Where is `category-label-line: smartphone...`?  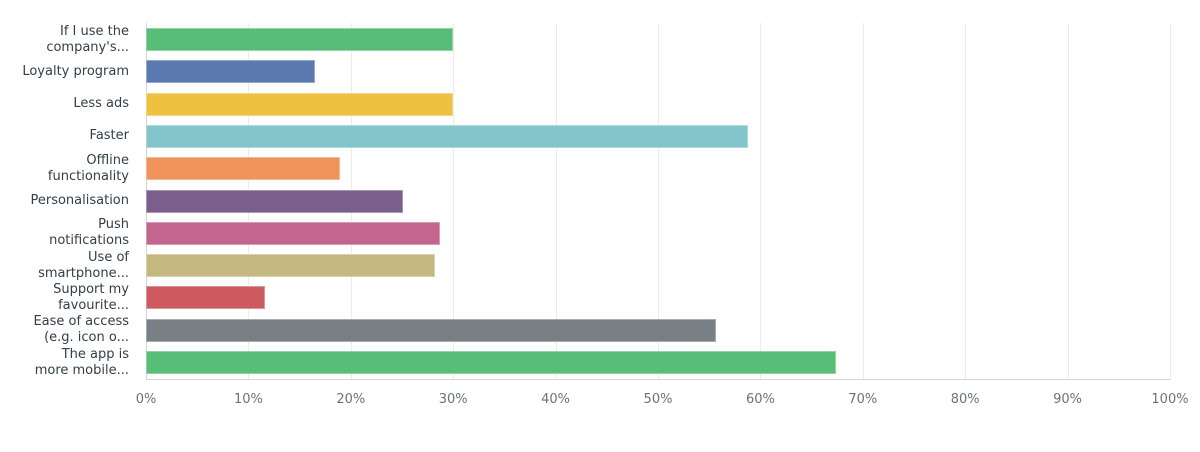 category-label-line: smartphone... is located at coordinates (83, 273).